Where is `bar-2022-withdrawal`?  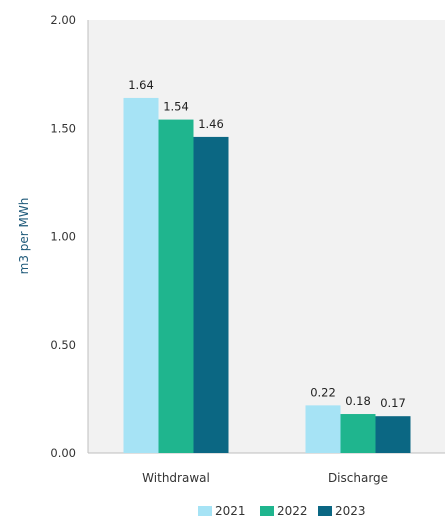 bar-2022-withdrawal is located at coordinates (176, 286).